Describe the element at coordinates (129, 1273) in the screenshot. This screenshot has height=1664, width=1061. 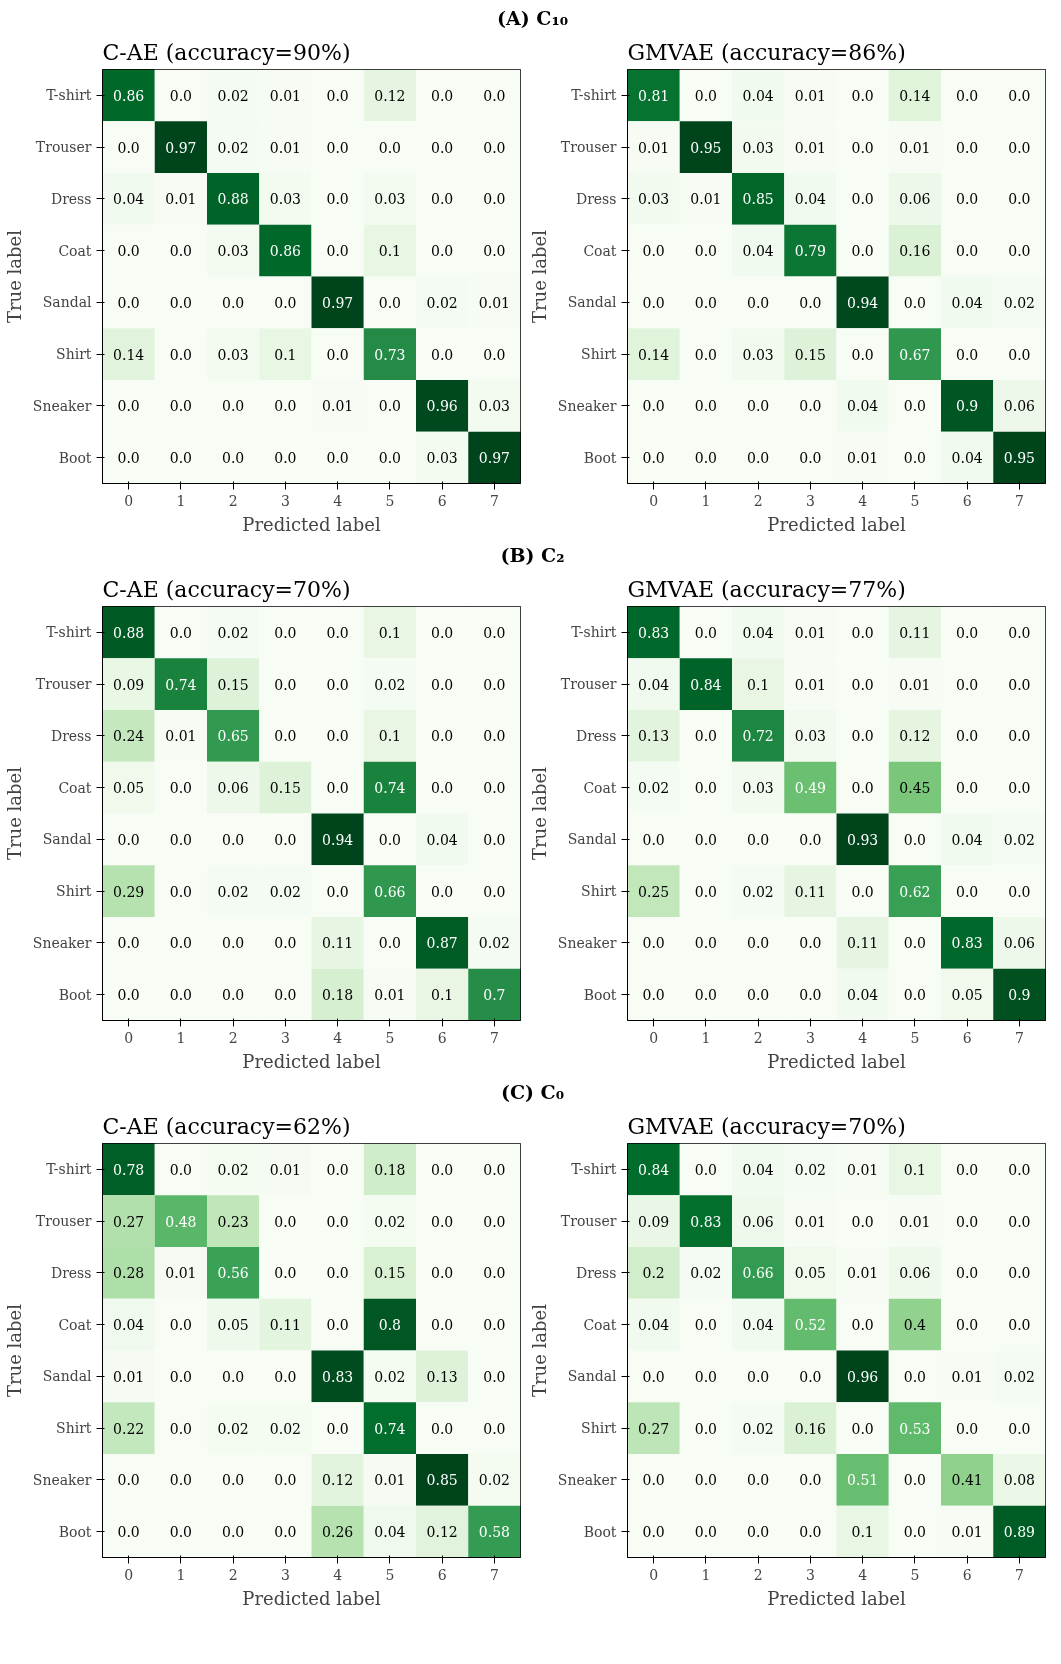
I see `data-label: 0.28` at that location.